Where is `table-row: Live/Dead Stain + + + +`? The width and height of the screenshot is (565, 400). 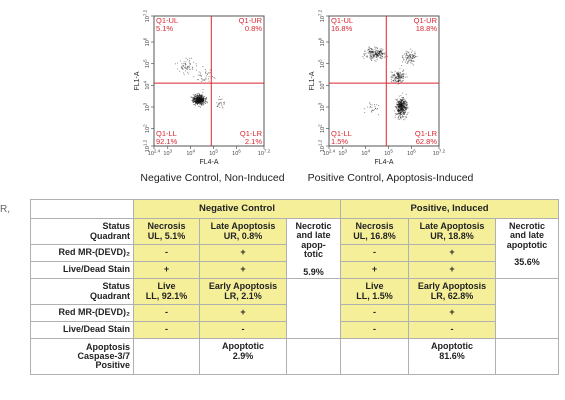 table-row: Live/Dead Stain + + + + is located at coordinates (294, 270).